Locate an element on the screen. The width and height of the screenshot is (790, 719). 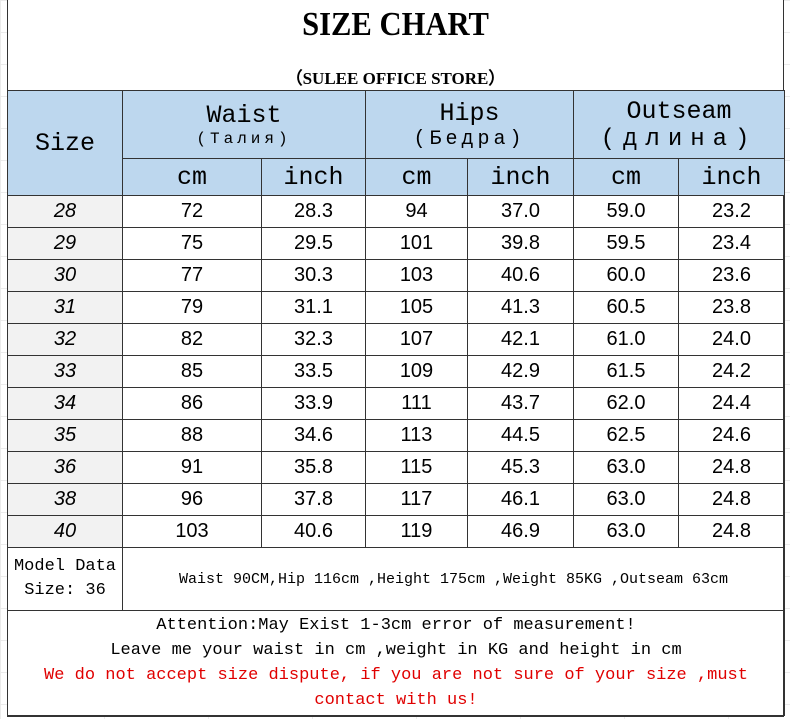
table-row: 38 96 37.8 117 46.1 63.0 24.8 is located at coordinates (396, 499).